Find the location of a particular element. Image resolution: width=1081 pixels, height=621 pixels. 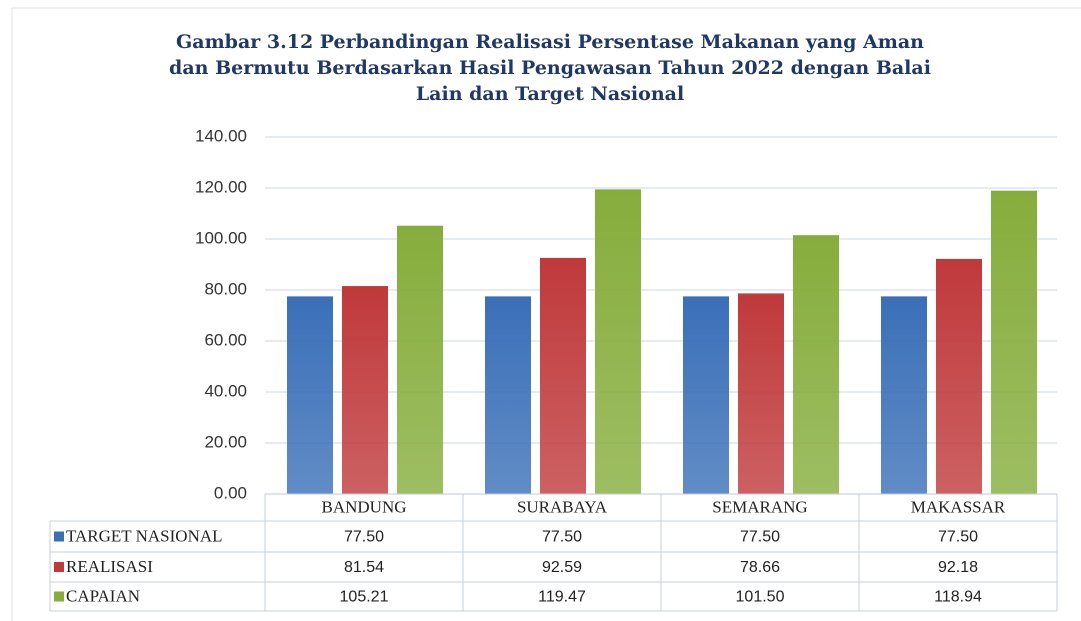

y-tick-label: 120.00 is located at coordinates (221, 186).